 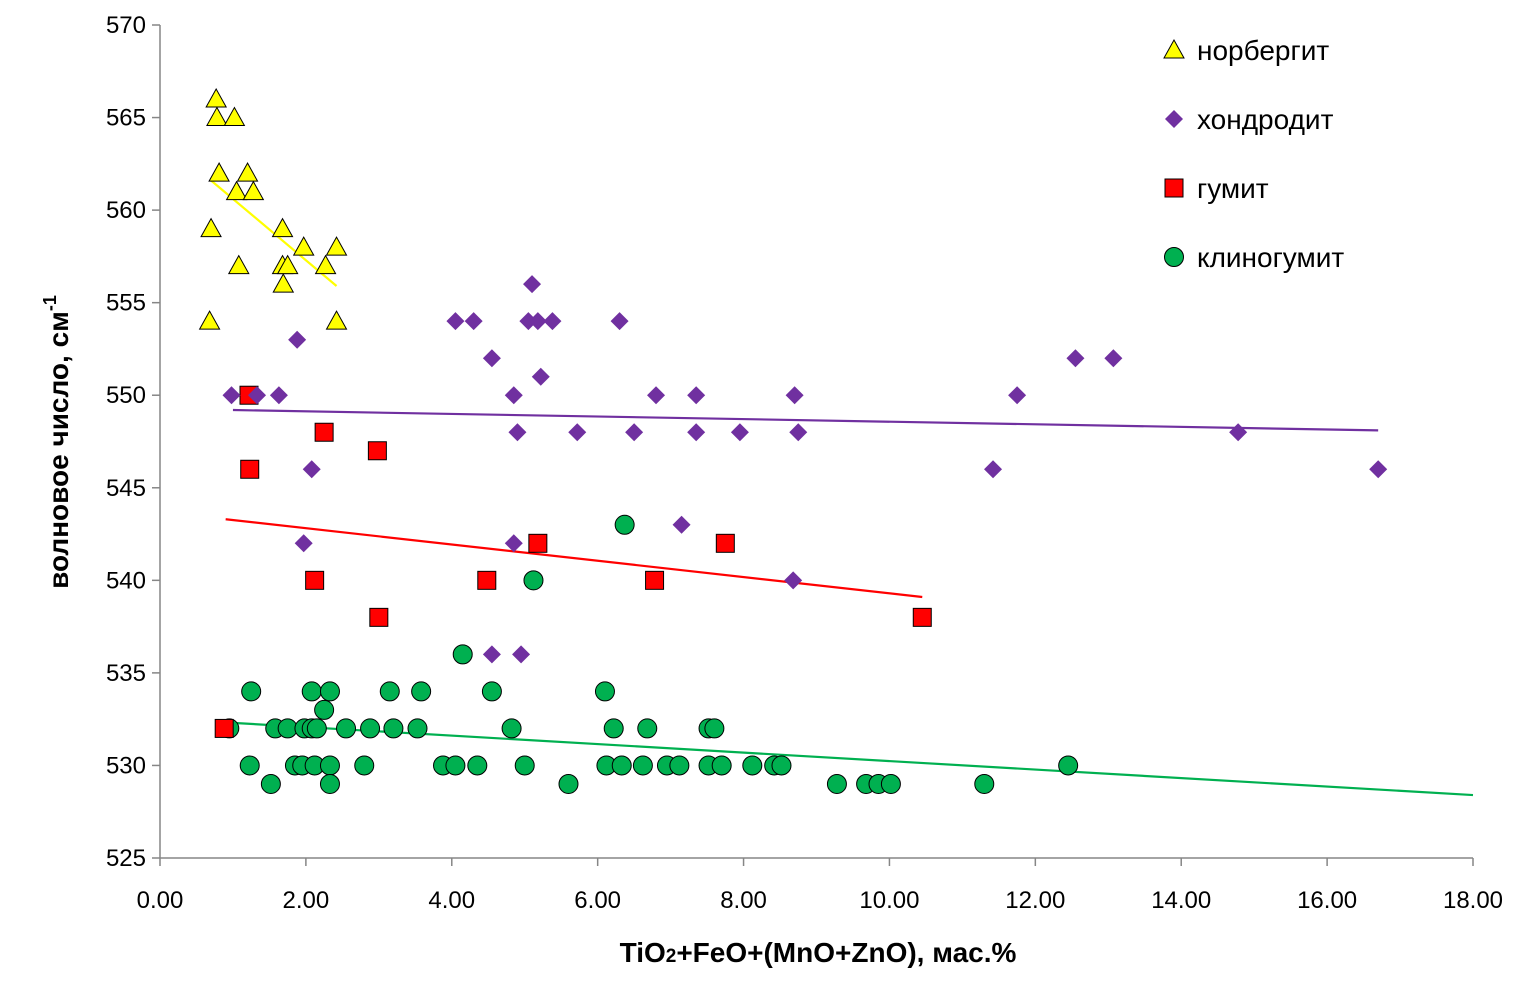 What do you see at coordinates (889, 900) in the screenshot?
I see `x-tick-label: 10.00` at bounding box center [889, 900].